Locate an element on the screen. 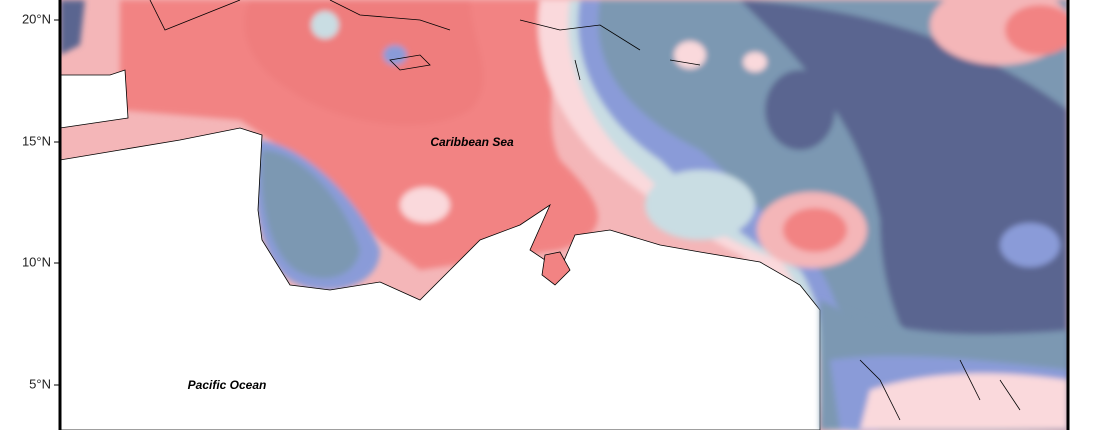  place-label: Caribbean Sea is located at coordinates (472, 142).